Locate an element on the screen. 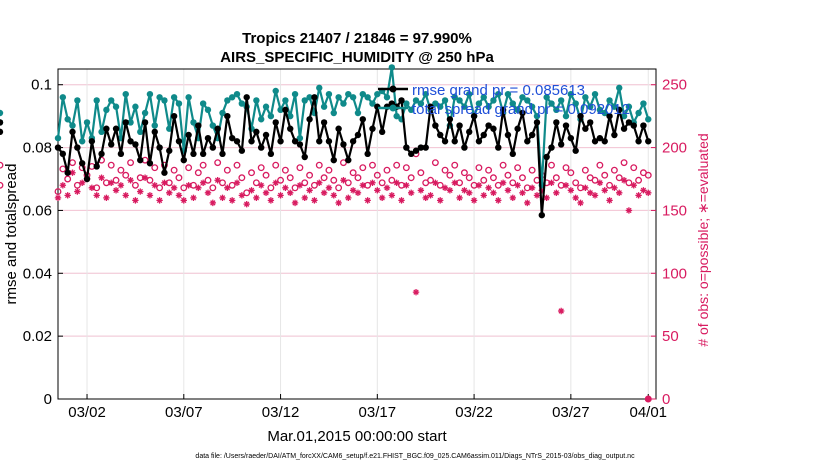 This screenshot has height=470, width=830. legend-spread-marker is located at coordinates (393, 108).